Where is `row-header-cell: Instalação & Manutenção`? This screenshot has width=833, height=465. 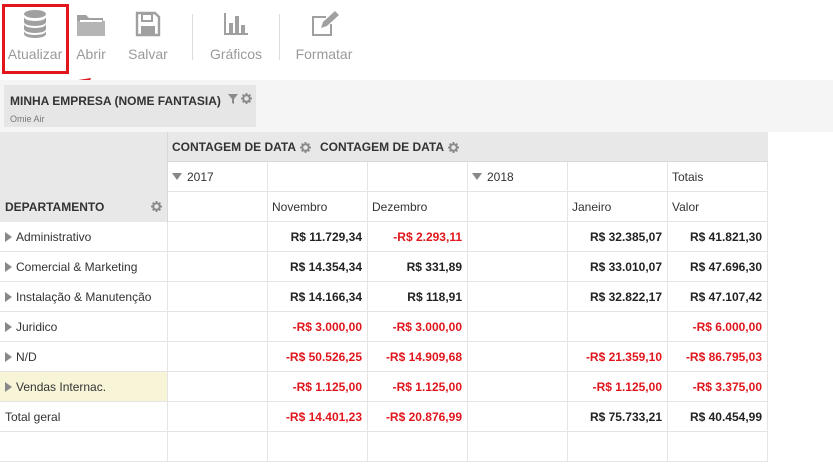 row-header-cell: Instalação & Manutenção is located at coordinates (84, 297).